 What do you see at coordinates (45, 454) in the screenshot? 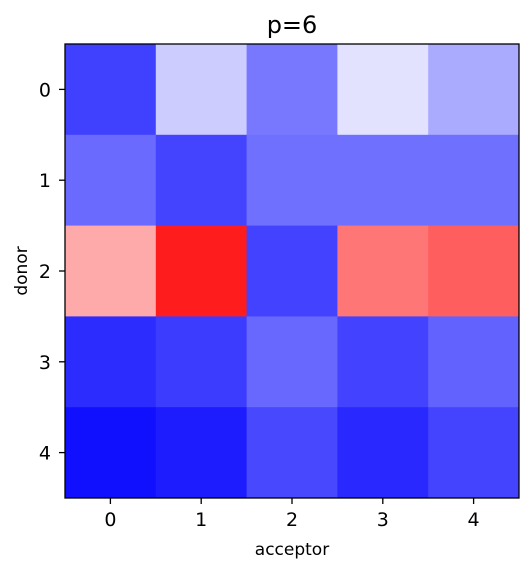
I see `y-tick-label: 4` at bounding box center [45, 454].